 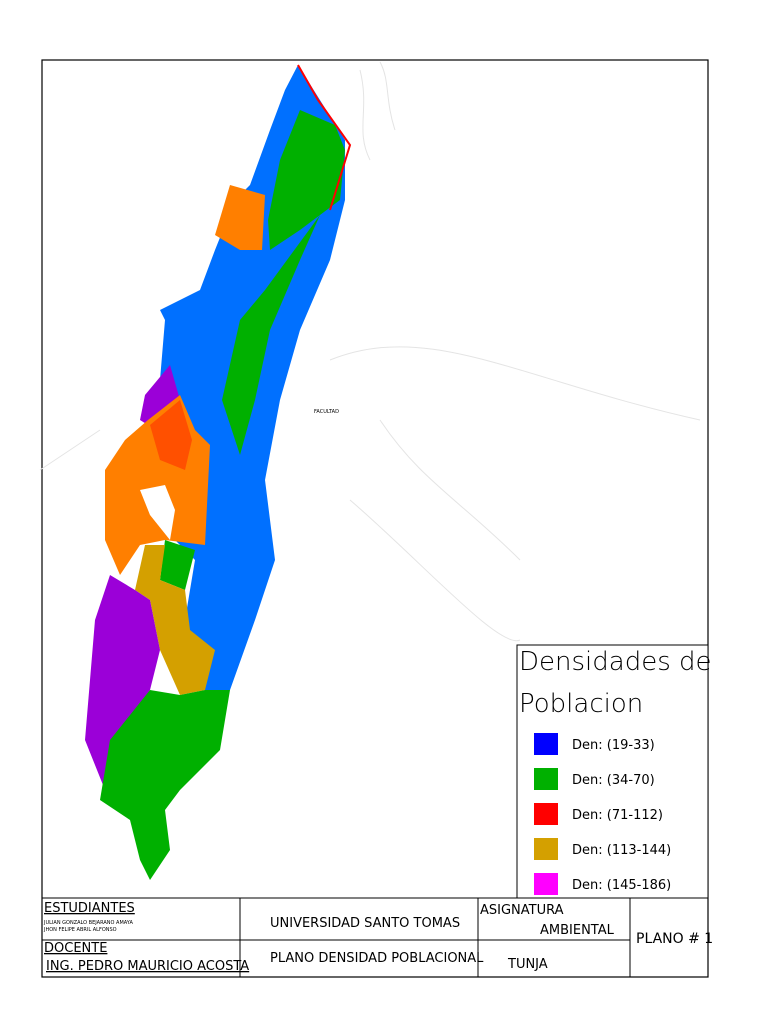 I want to click on zone-gold, so click(x=175, y=620).